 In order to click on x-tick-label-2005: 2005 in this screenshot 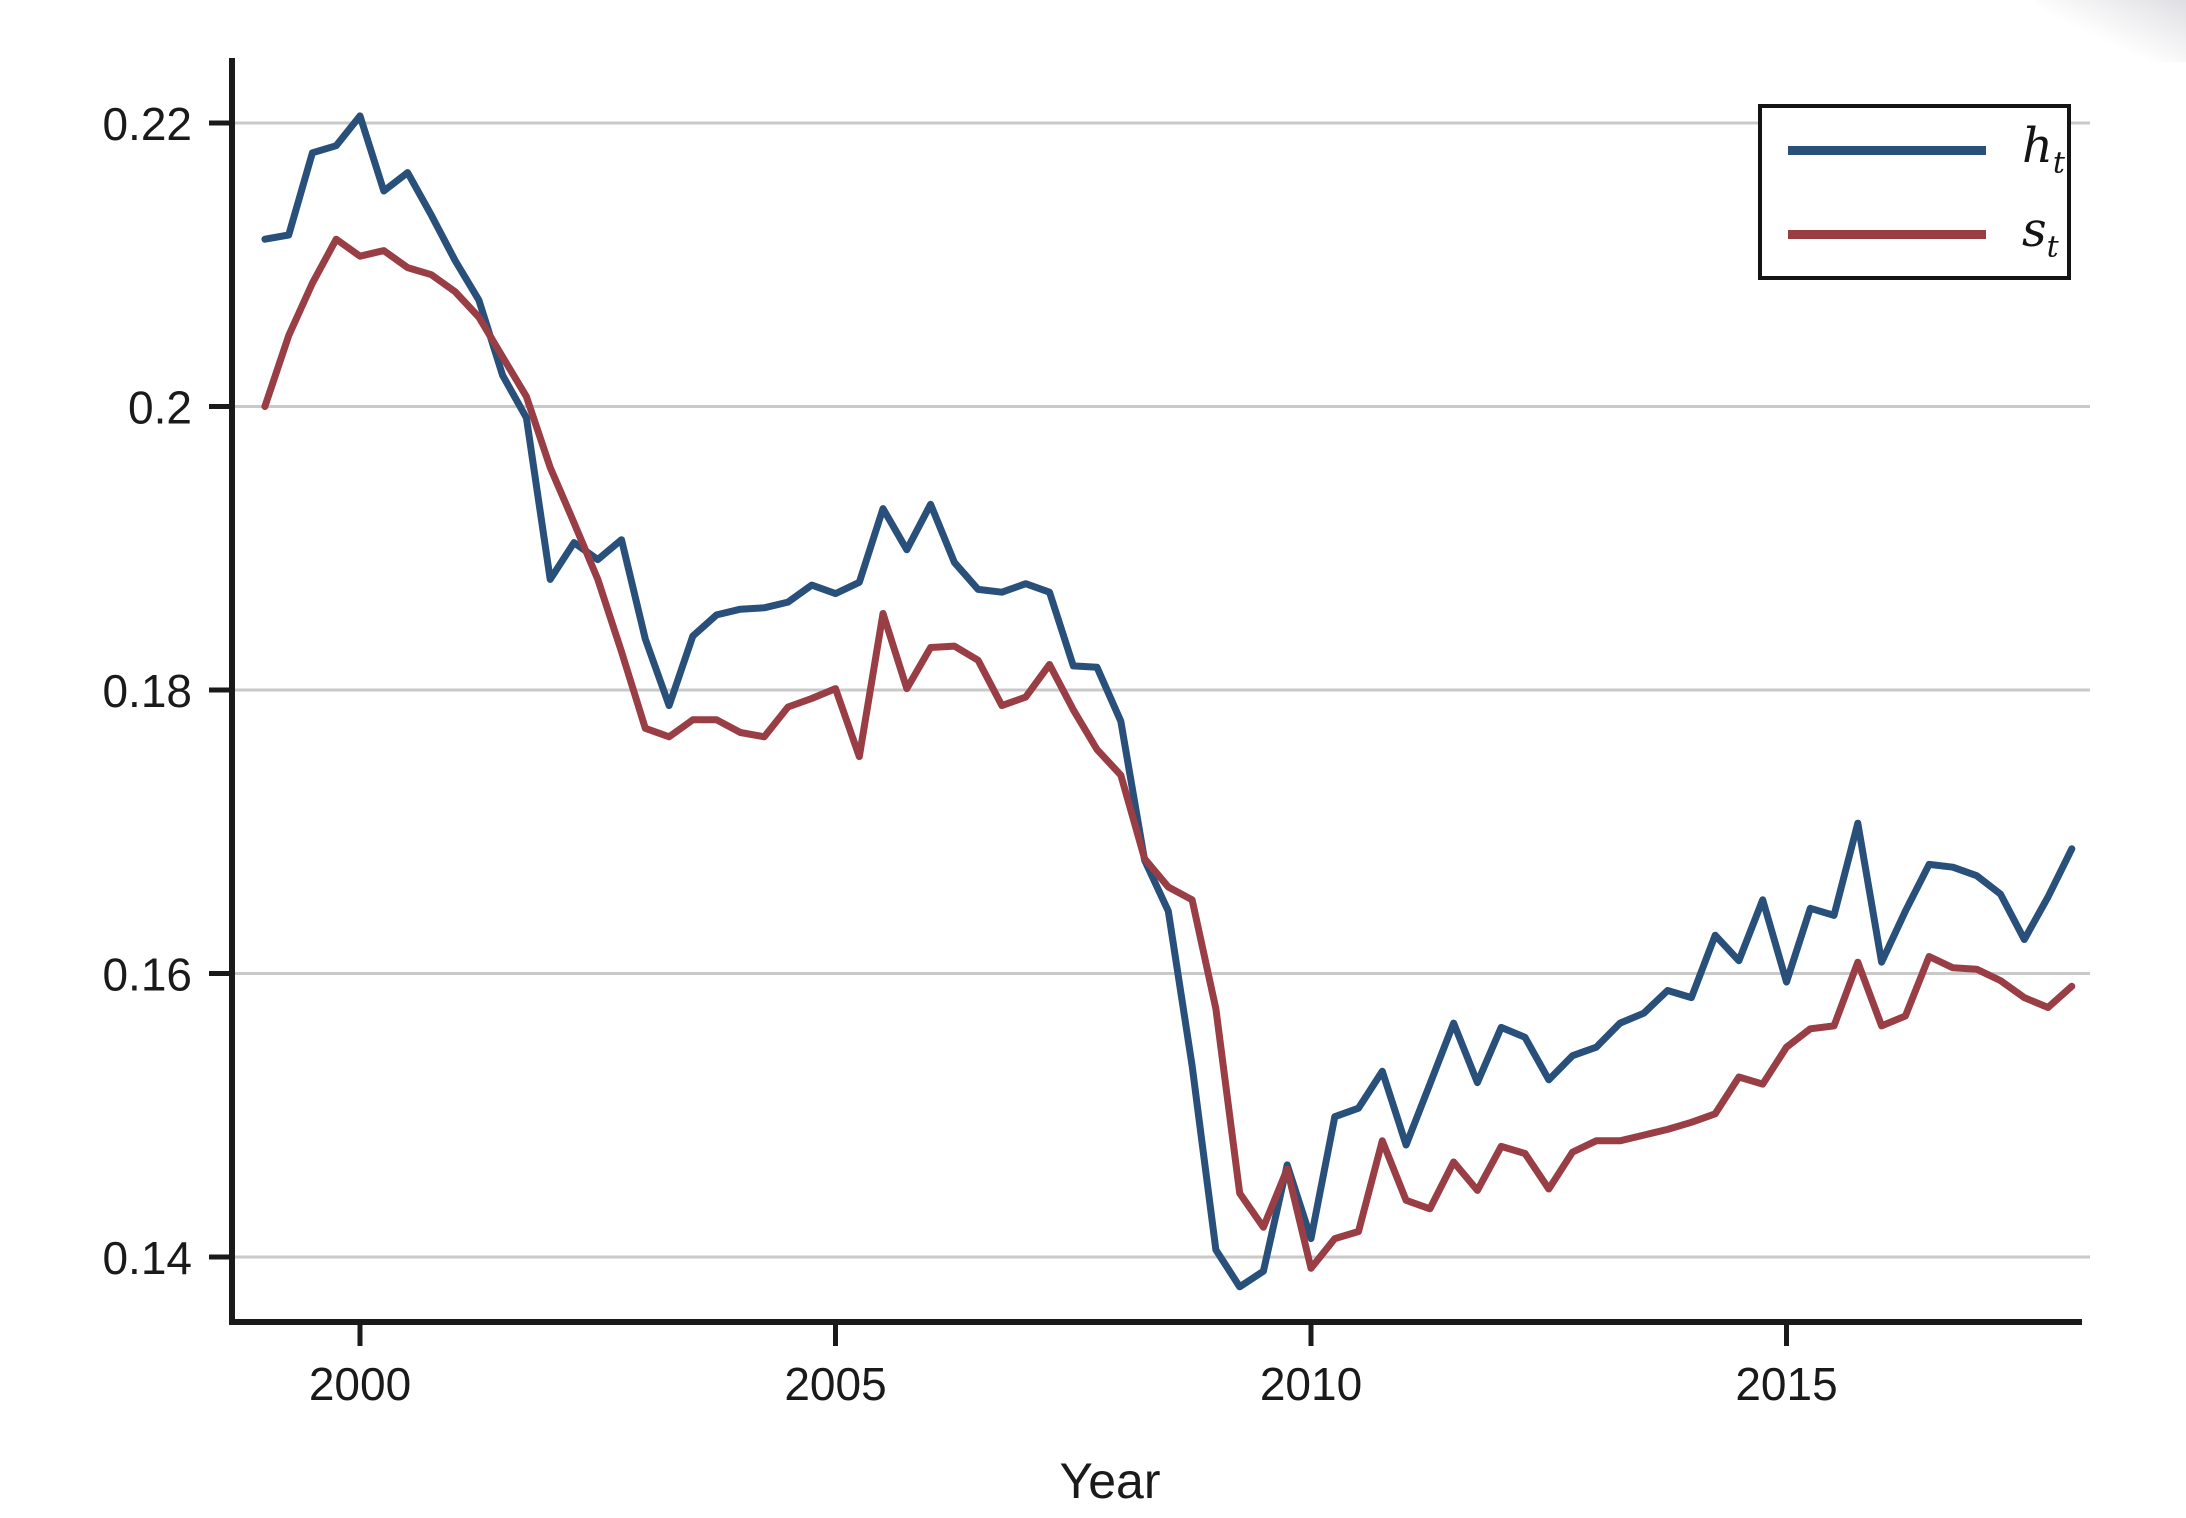, I will do `click(835, 1384)`.